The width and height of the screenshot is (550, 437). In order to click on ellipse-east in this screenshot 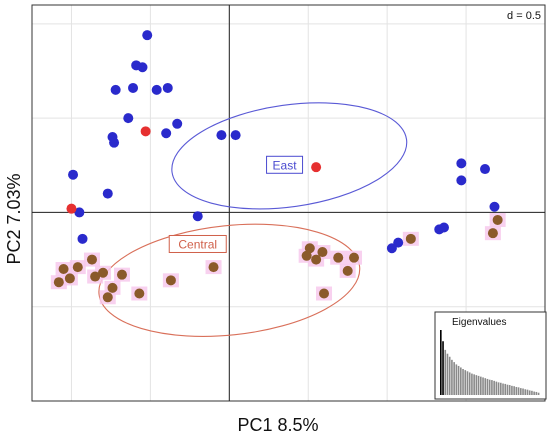, I will do `click(289, 156)`.